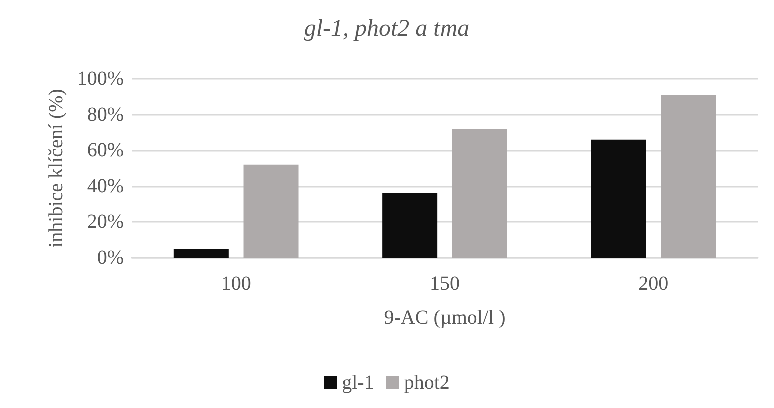  I want to click on chart-title: gl-1, phot2 a tma, so click(387, 29).